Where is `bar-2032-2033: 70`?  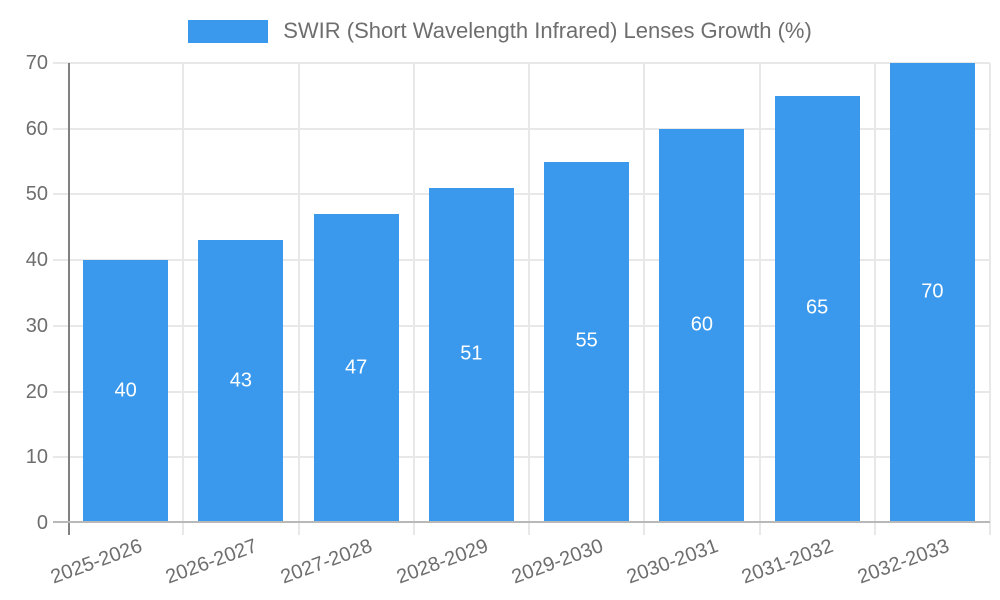 bar-2032-2033: 70 is located at coordinates (932, 292).